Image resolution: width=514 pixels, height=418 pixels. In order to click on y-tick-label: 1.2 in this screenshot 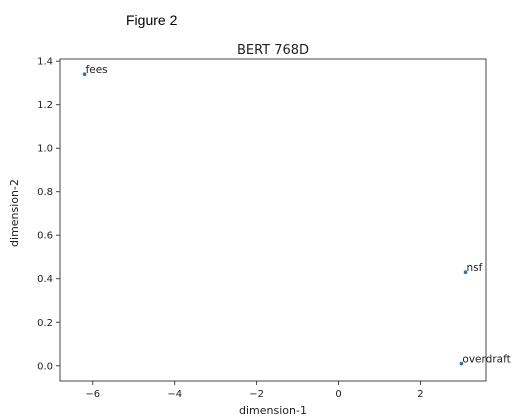, I will do `click(45, 105)`.